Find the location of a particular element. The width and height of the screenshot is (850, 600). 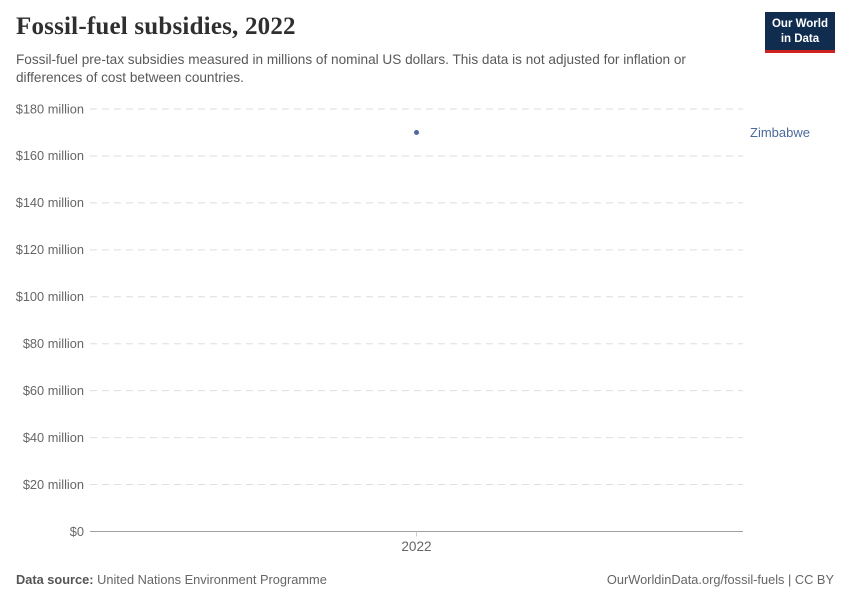

y-tick-label: $120 million is located at coordinates (50, 249).